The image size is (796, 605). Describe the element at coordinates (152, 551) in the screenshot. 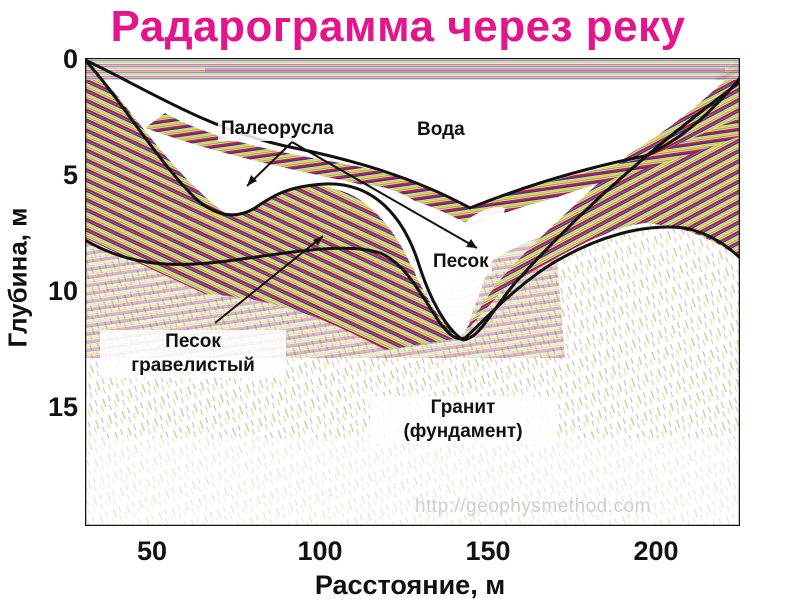

I see `x-tick-50: 50` at that location.